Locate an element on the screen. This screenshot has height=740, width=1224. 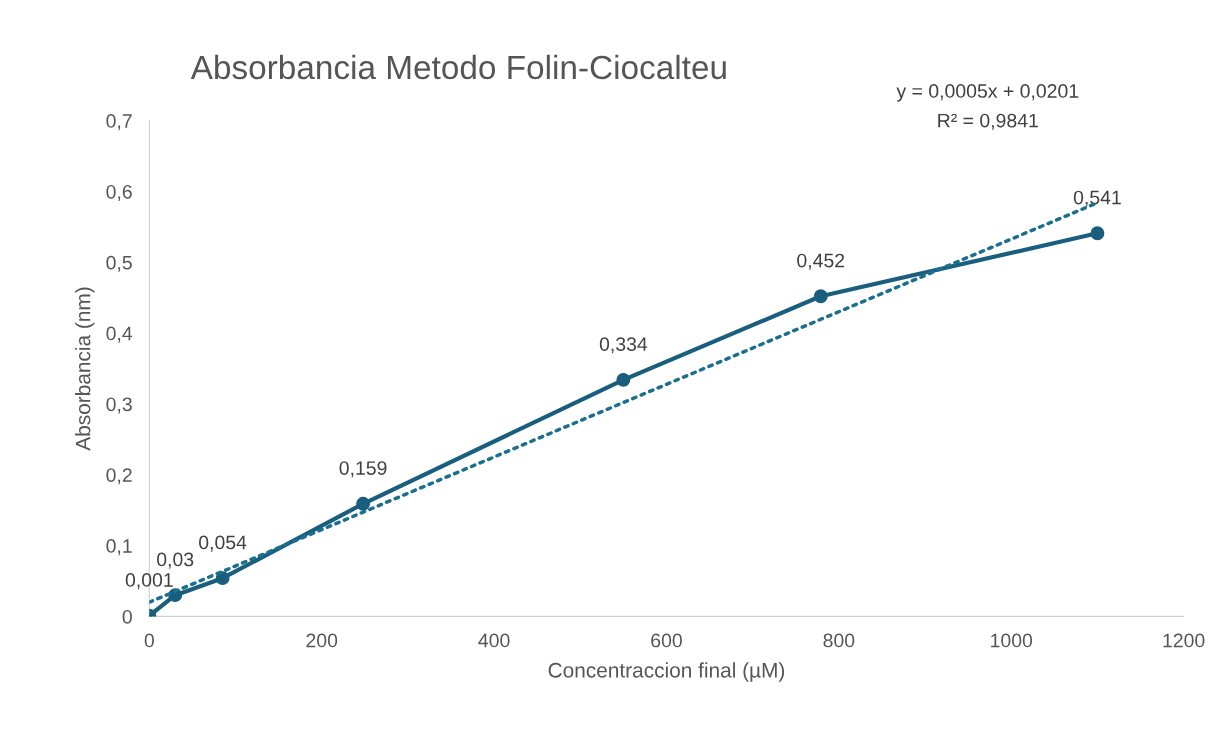
annotation: R² = 0,9841 is located at coordinates (988, 121).